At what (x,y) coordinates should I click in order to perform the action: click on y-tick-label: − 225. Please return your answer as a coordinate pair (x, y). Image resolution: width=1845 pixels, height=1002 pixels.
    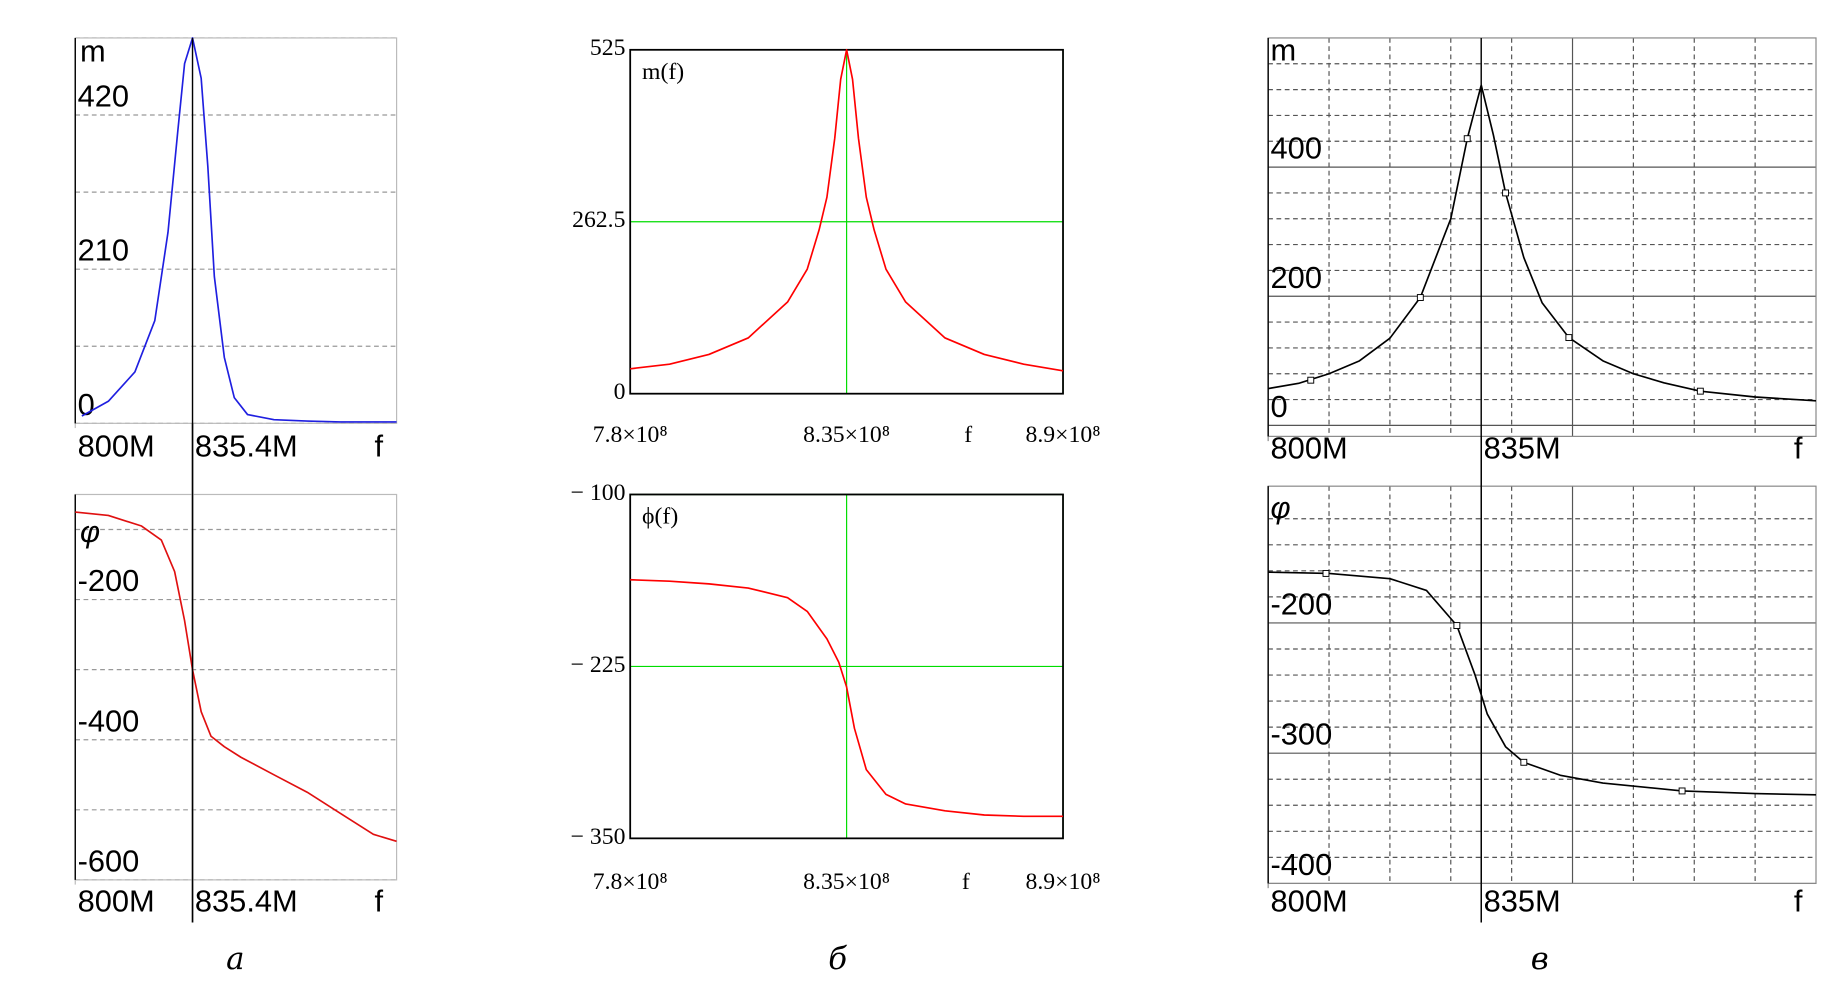
    Looking at the image, I should click on (598, 665).